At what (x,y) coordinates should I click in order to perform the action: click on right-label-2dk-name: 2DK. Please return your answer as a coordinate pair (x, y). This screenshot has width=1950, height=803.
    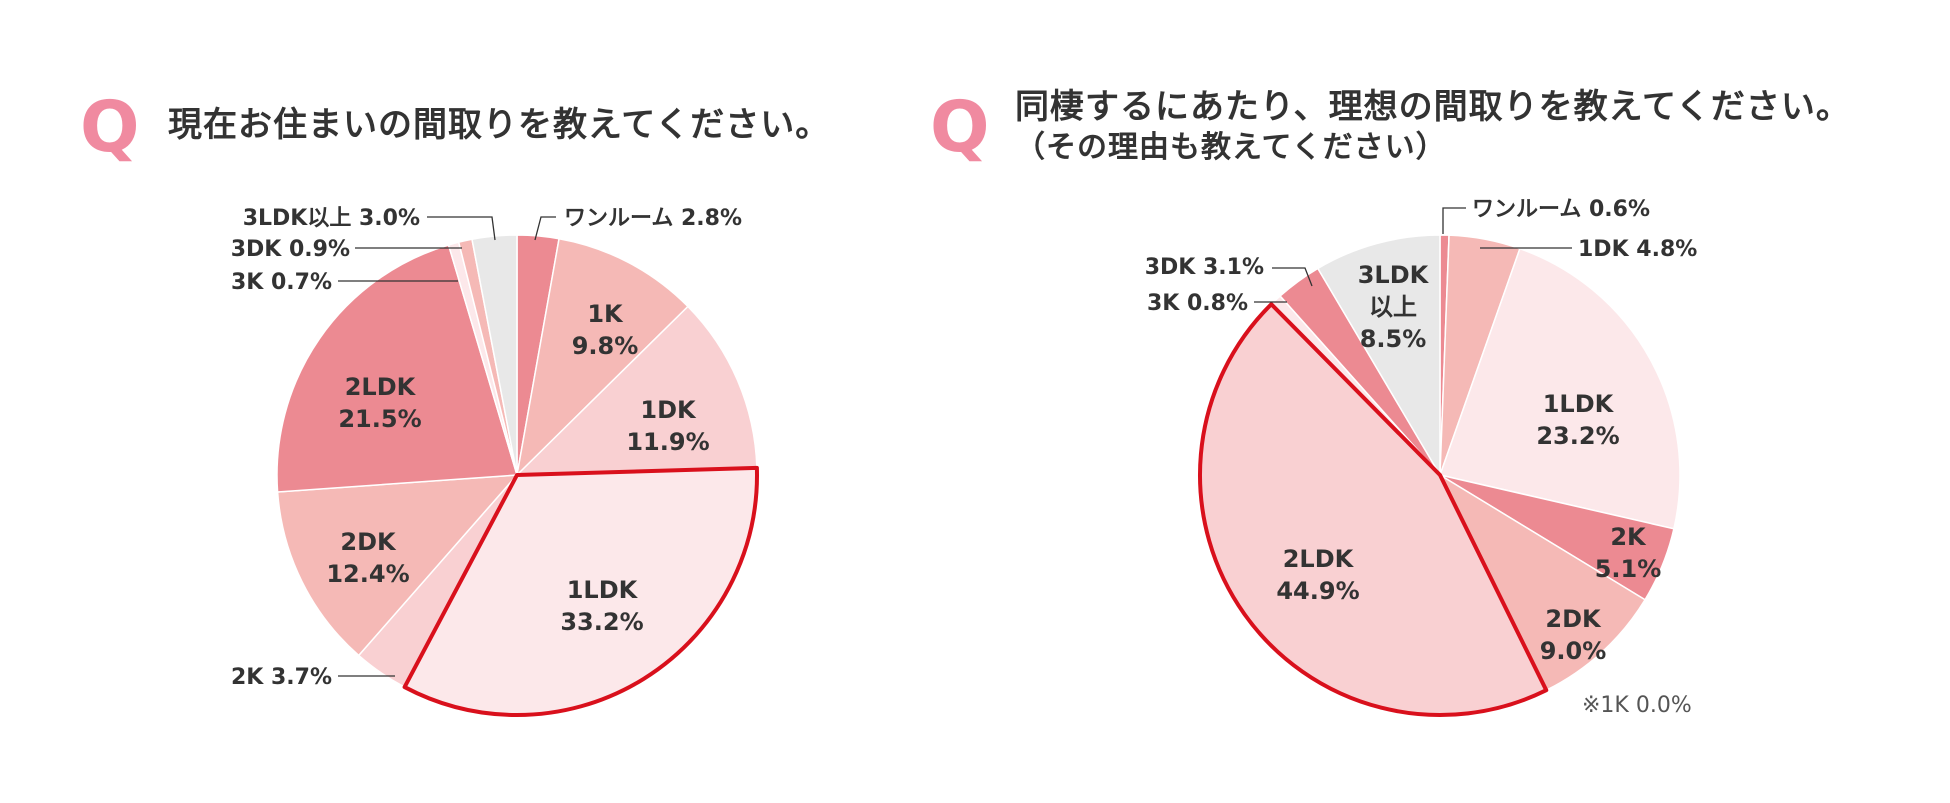
    Looking at the image, I should click on (1573, 619).